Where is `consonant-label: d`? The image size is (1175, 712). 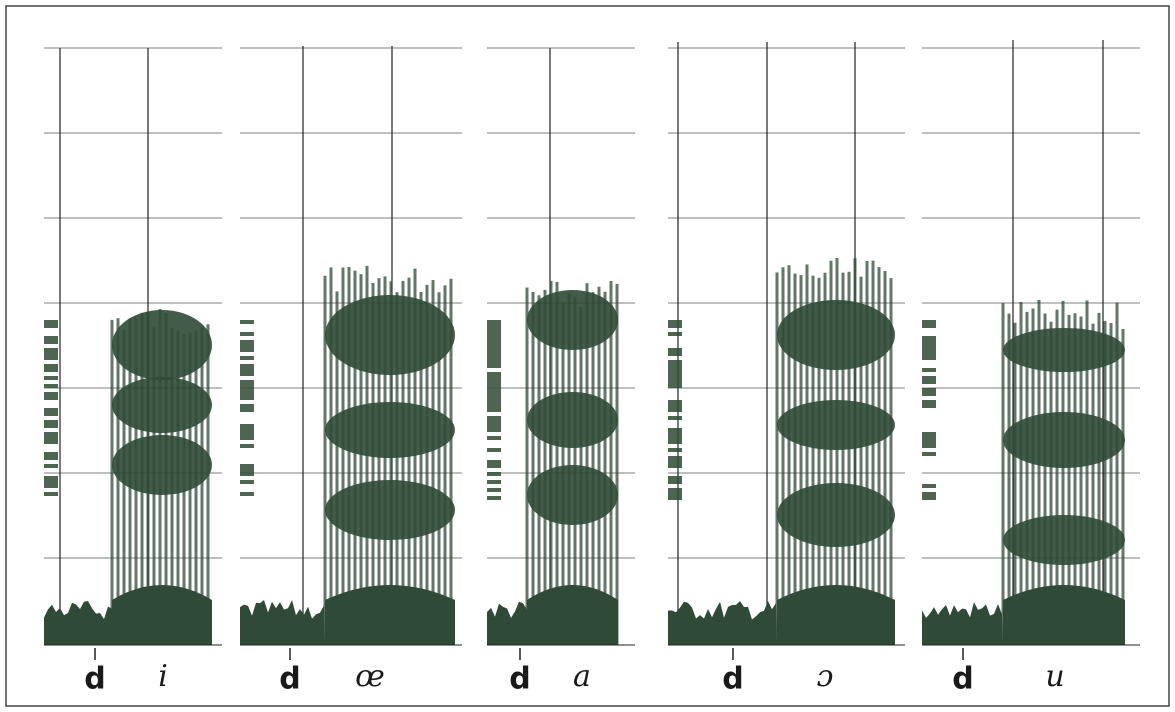 consonant-label: d is located at coordinates (289, 679).